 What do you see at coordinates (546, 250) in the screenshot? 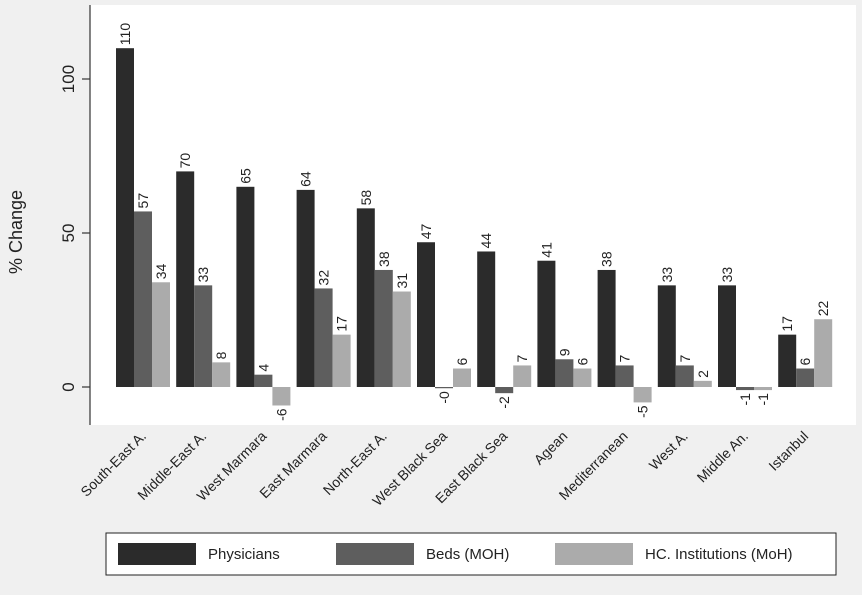
I see `data-label: 41` at bounding box center [546, 250].